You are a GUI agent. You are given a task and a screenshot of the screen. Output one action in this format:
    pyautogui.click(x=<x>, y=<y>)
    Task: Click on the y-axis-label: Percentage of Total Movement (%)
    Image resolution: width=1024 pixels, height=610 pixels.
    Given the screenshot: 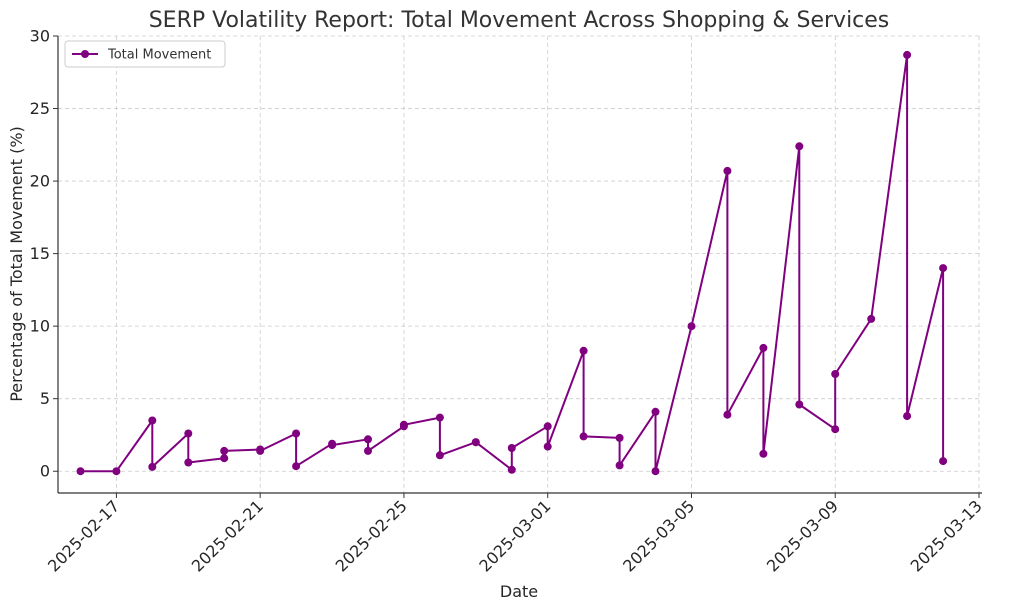 What is the action you would take?
    pyautogui.click(x=16, y=264)
    